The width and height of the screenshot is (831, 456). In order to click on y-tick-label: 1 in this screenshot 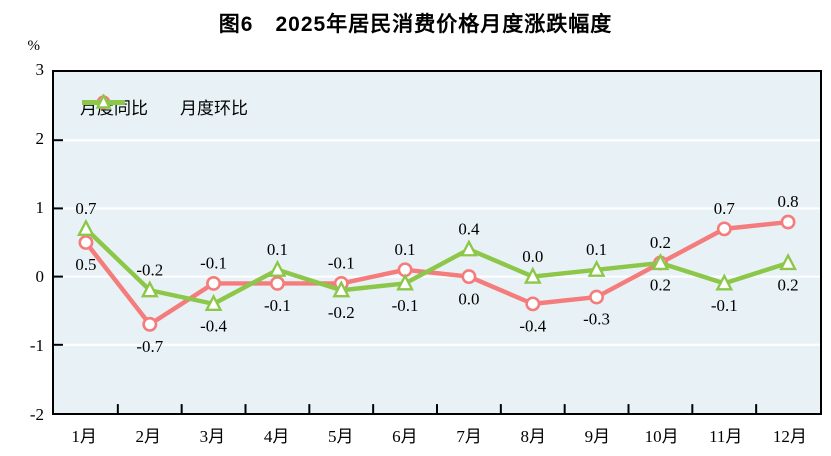, I will do `click(40, 207)`.